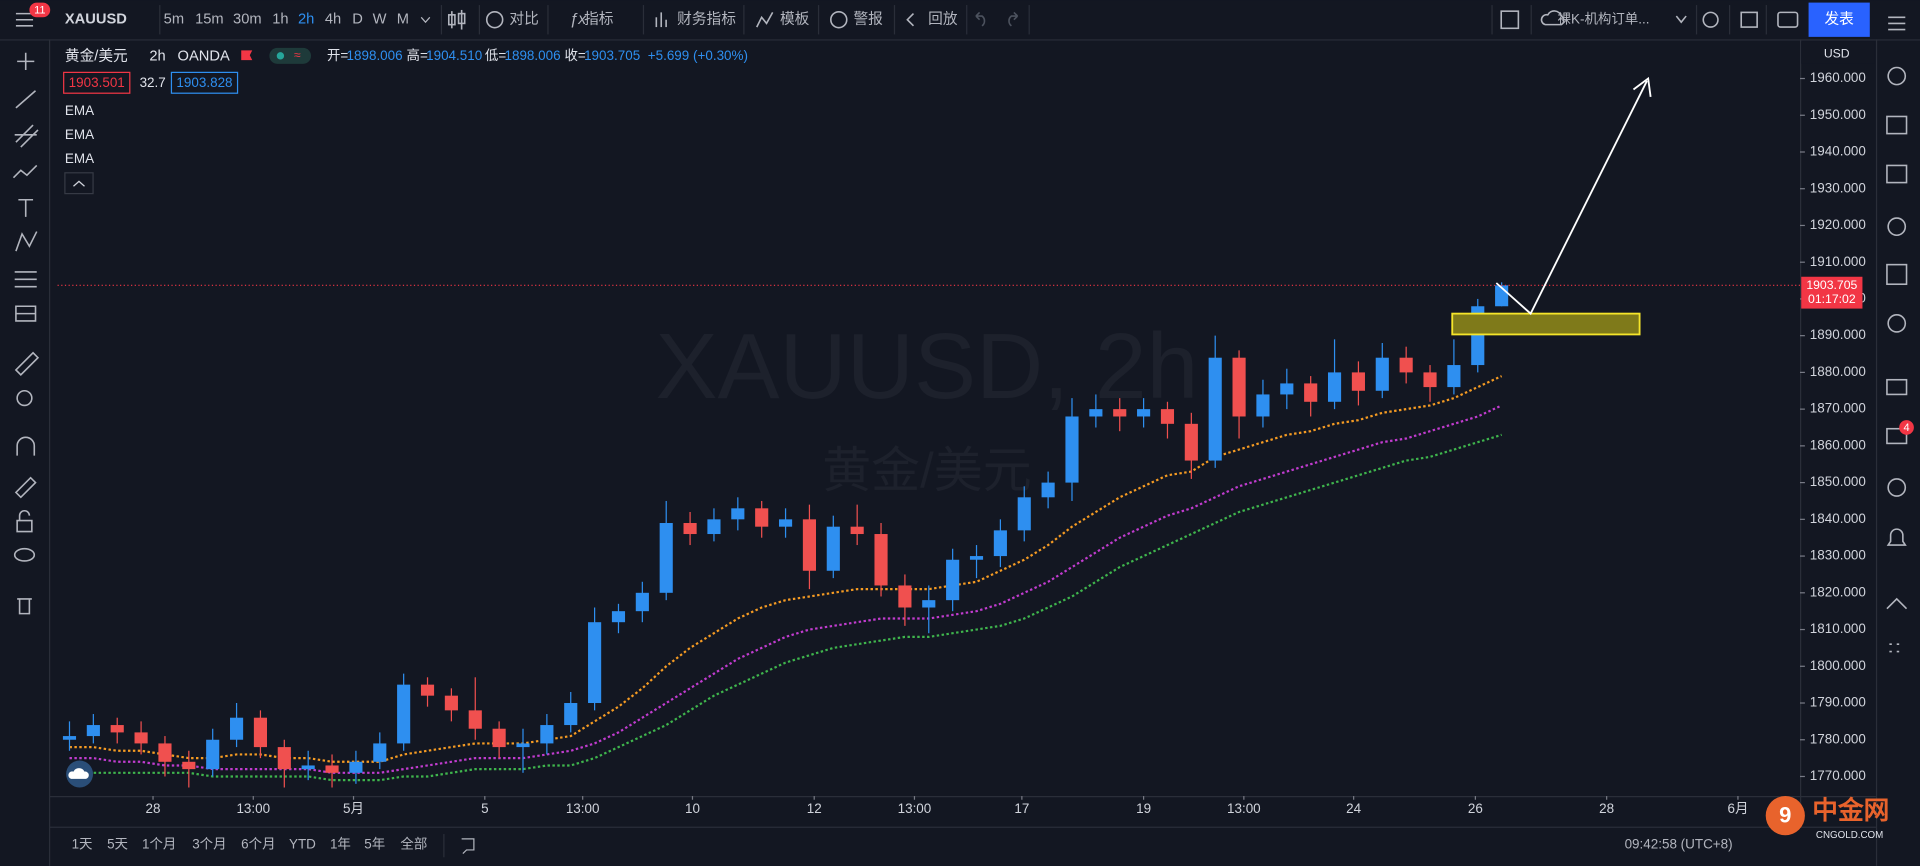  What do you see at coordinates (340, 844) in the screenshot?
I see `range-button: 1年` at bounding box center [340, 844].